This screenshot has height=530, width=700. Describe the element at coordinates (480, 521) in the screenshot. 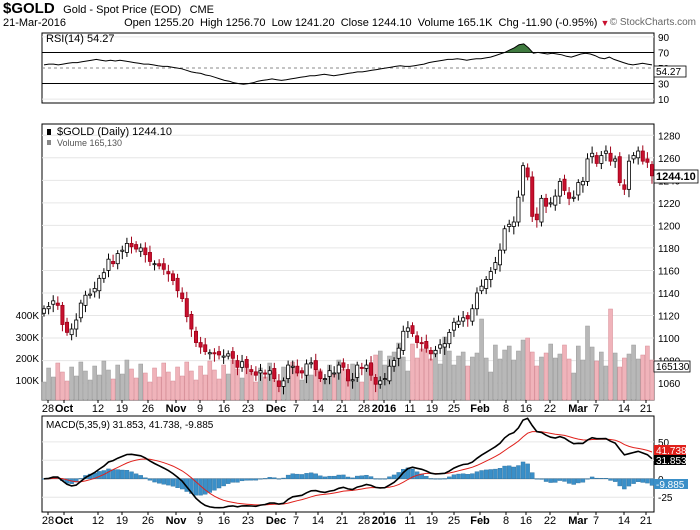

I see `x-axis-label: Feb` at that location.